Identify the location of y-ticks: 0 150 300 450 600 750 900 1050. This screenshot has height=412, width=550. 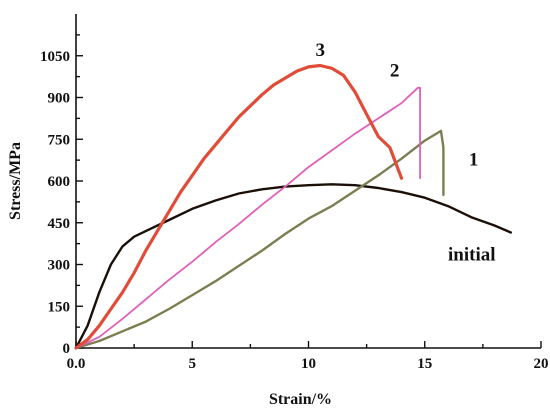
(61, 195).